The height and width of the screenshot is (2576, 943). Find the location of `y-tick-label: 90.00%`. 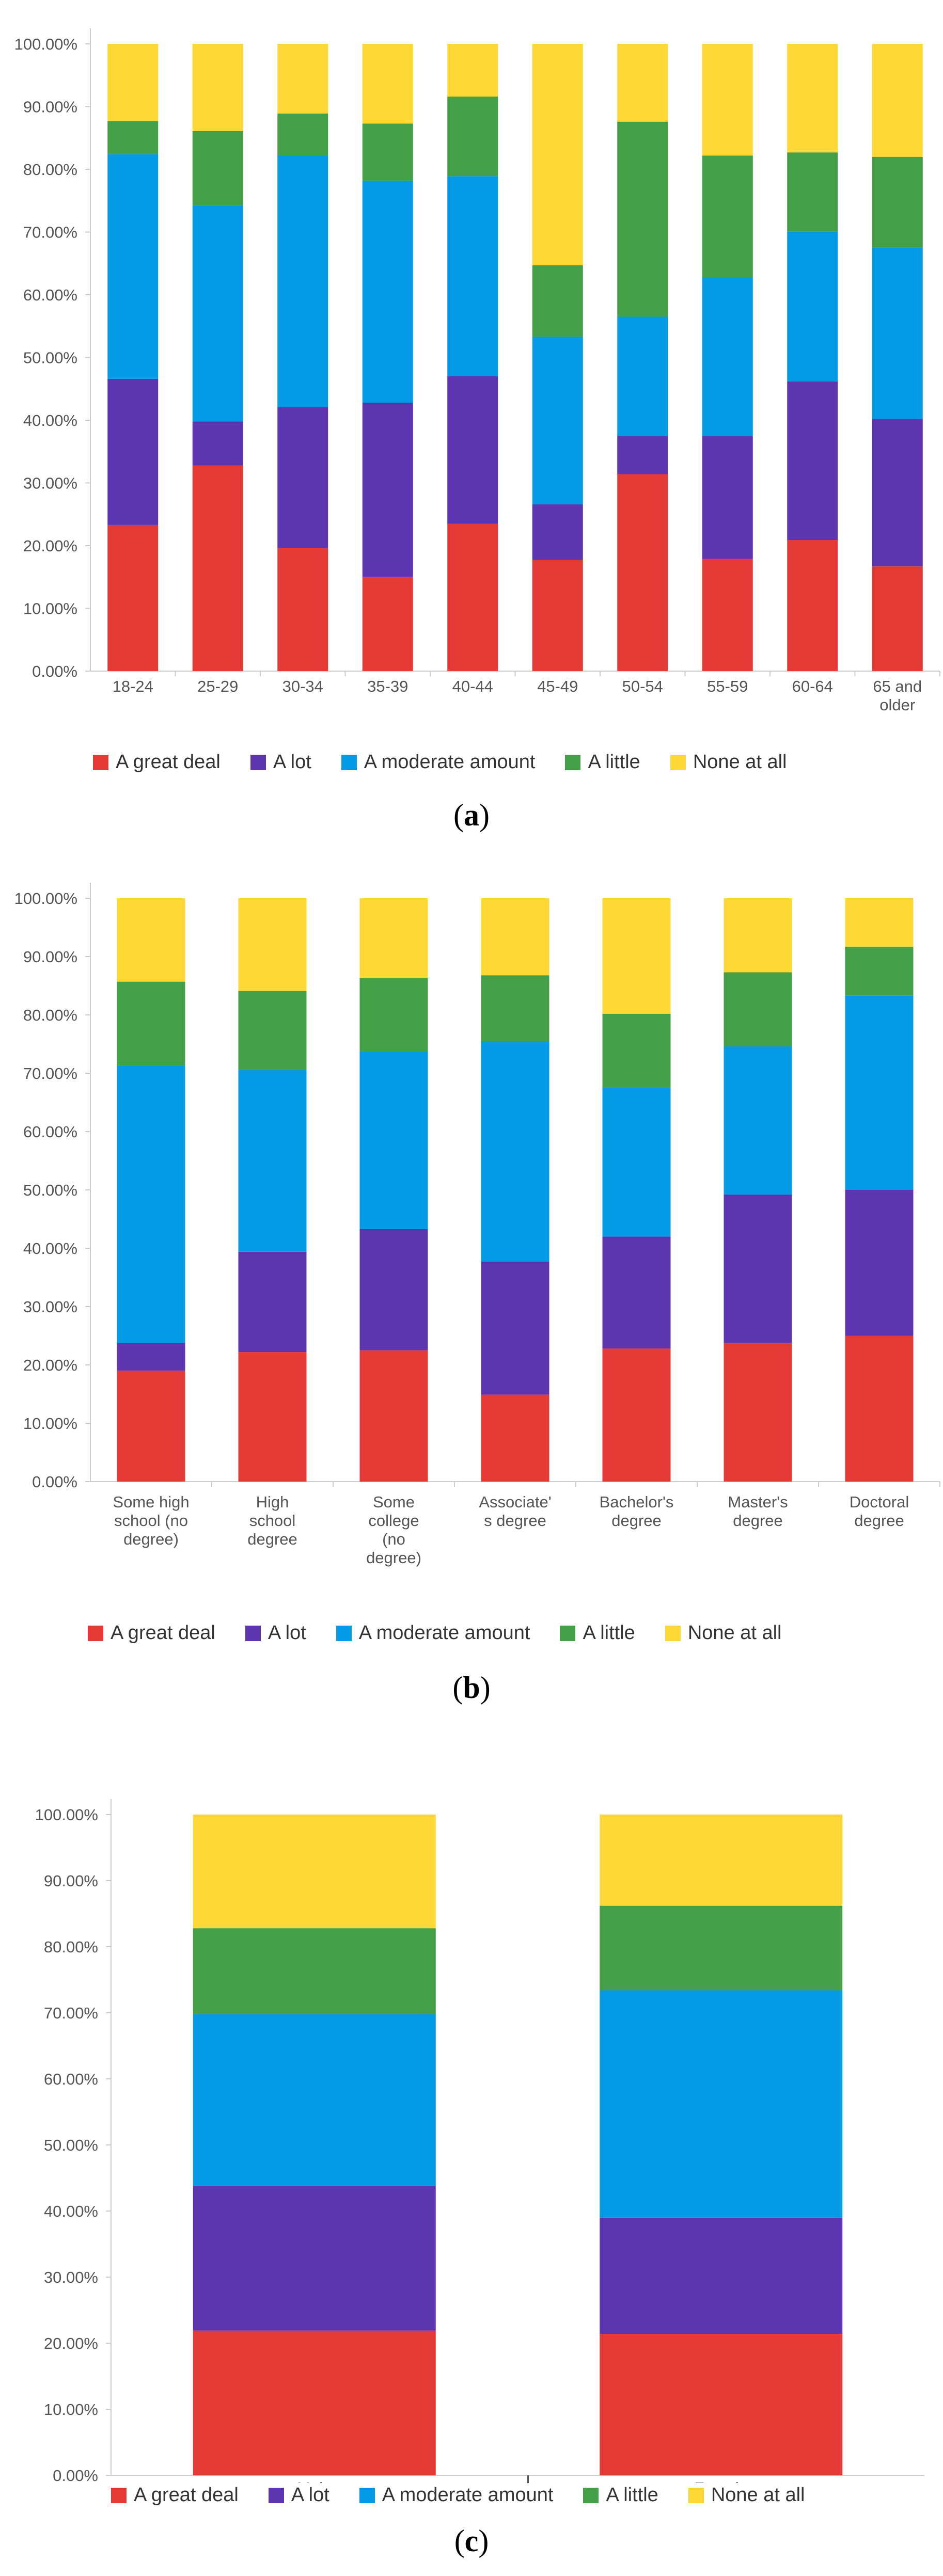

y-tick-label: 90.00% is located at coordinates (50, 957).